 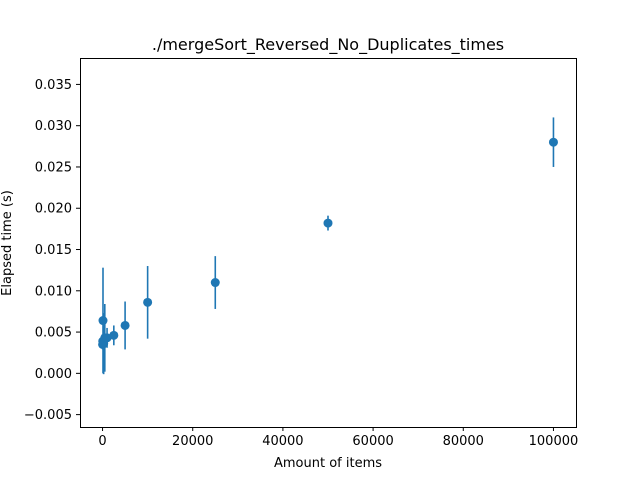 I want to click on y-tick-label: 0.010, so click(x=53, y=291).